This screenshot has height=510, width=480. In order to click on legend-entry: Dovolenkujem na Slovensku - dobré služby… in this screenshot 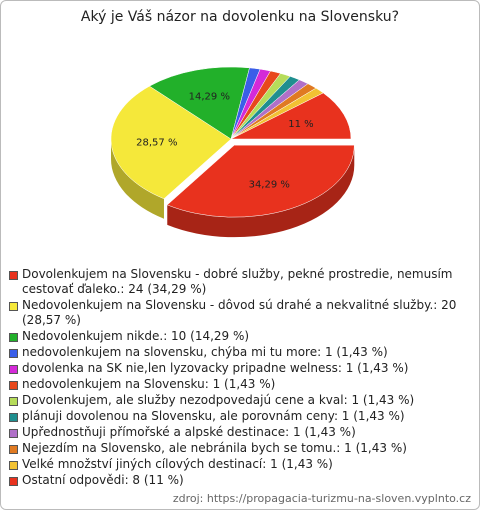, I will do `click(239, 282)`.